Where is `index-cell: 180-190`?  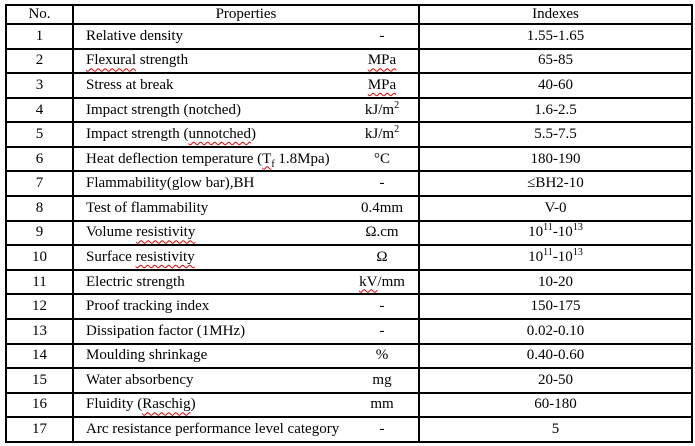
index-cell: 180-190 is located at coordinates (555, 159).